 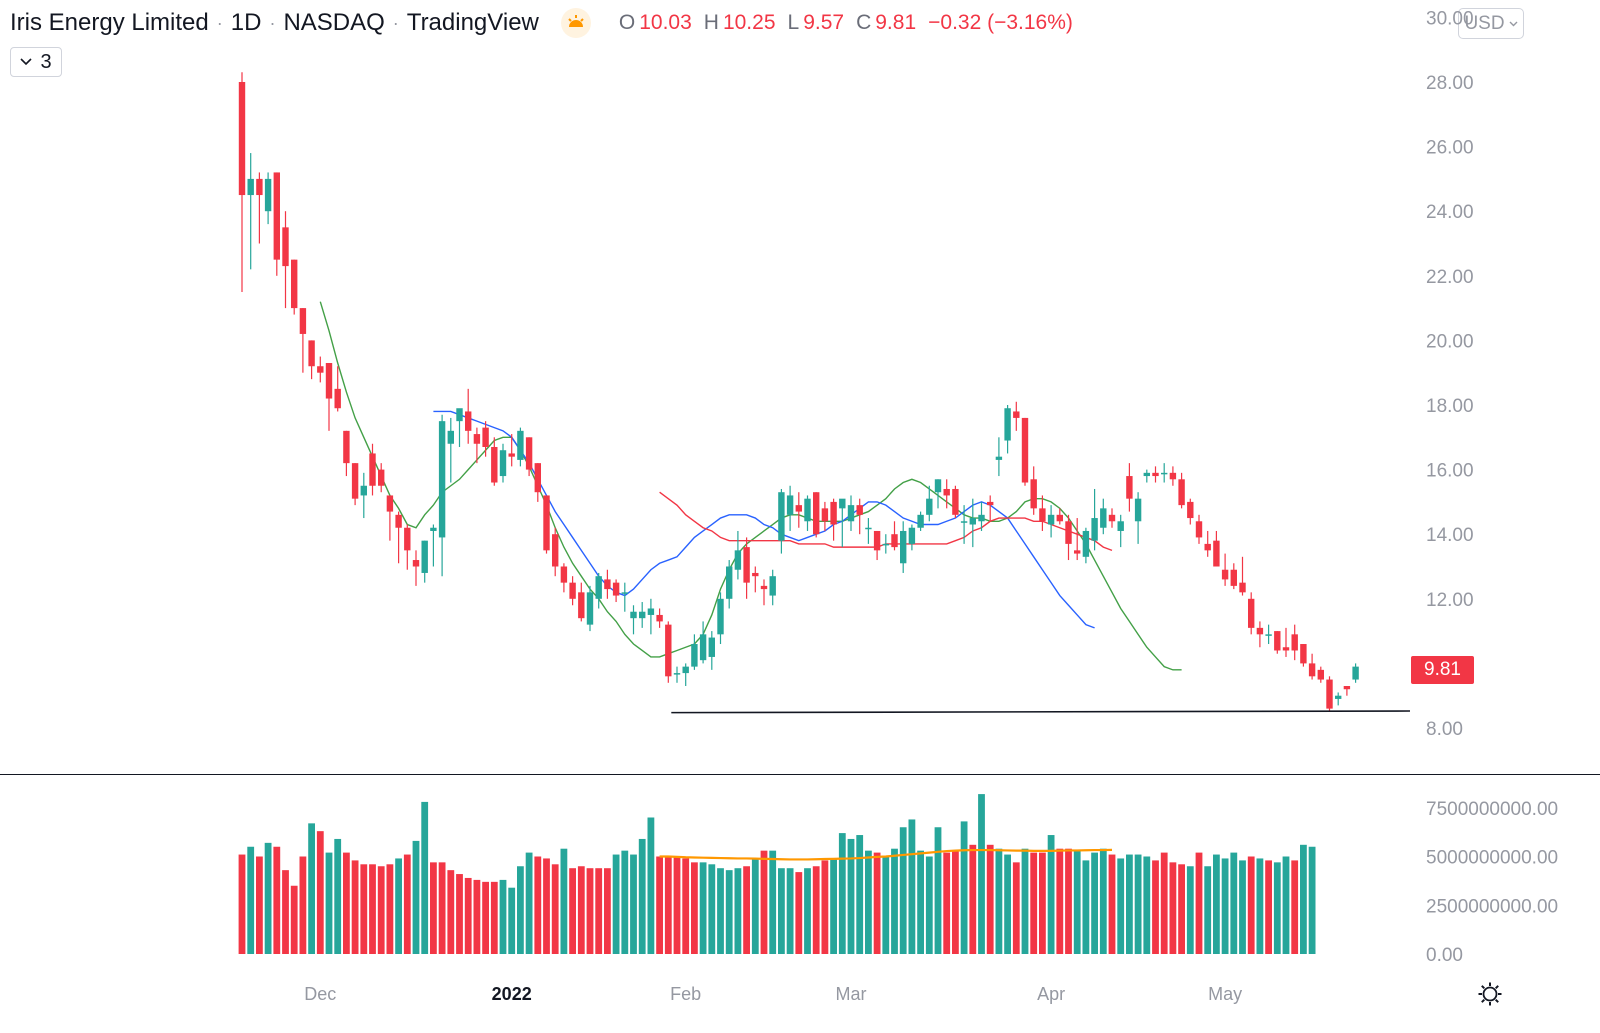 I want to click on interval-label: 1D, so click(x=246, y=22).